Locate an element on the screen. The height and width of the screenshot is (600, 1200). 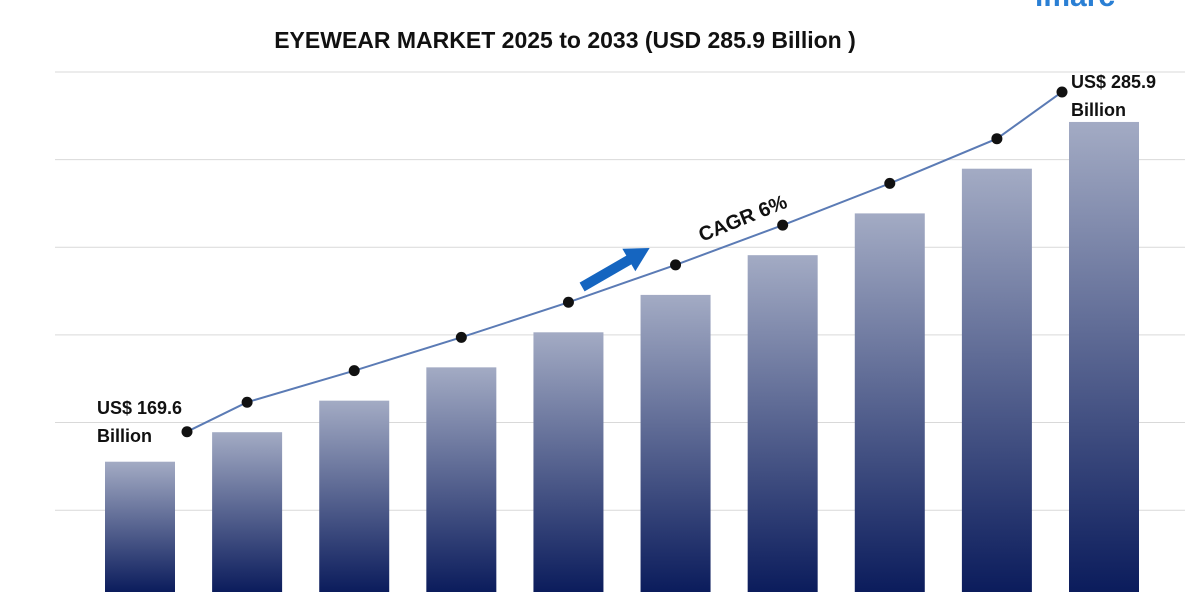
arrow-shaft is located at coordinates (606, 273).